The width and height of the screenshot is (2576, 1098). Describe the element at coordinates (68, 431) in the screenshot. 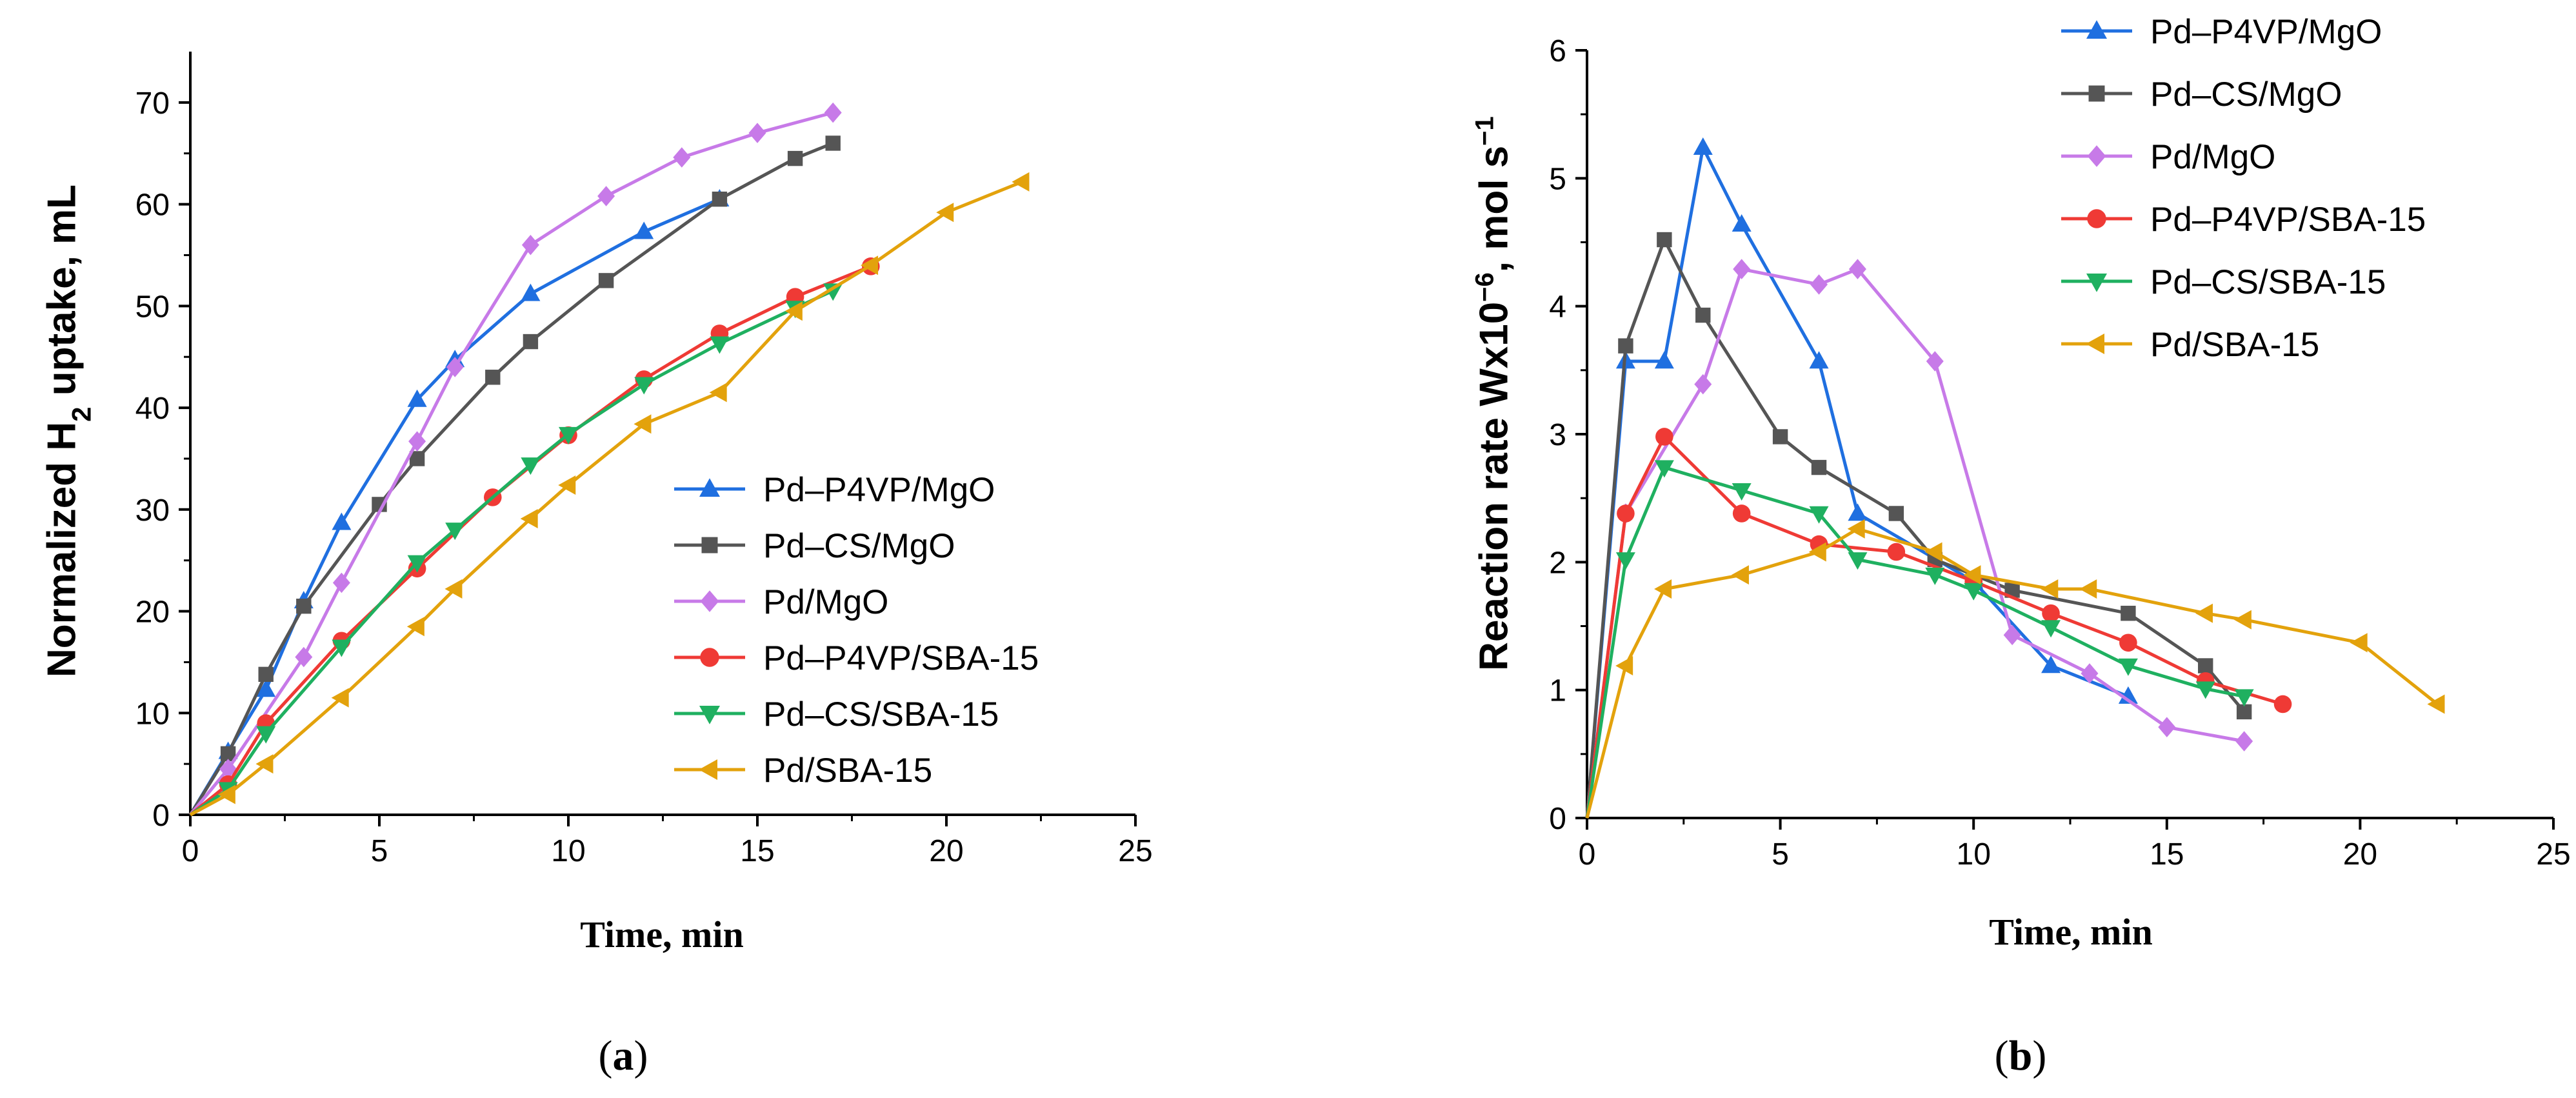

I see `y-axis-label: Normalized H2 uptake, mL` at that location.